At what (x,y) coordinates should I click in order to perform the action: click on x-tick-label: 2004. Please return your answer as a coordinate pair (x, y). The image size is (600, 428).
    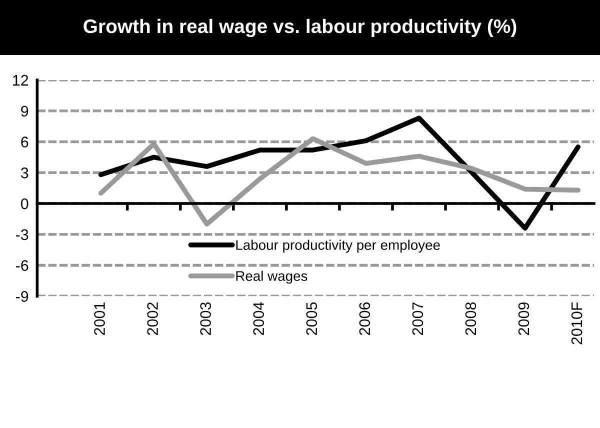
    Looking at the image, I should click on (258, 318).